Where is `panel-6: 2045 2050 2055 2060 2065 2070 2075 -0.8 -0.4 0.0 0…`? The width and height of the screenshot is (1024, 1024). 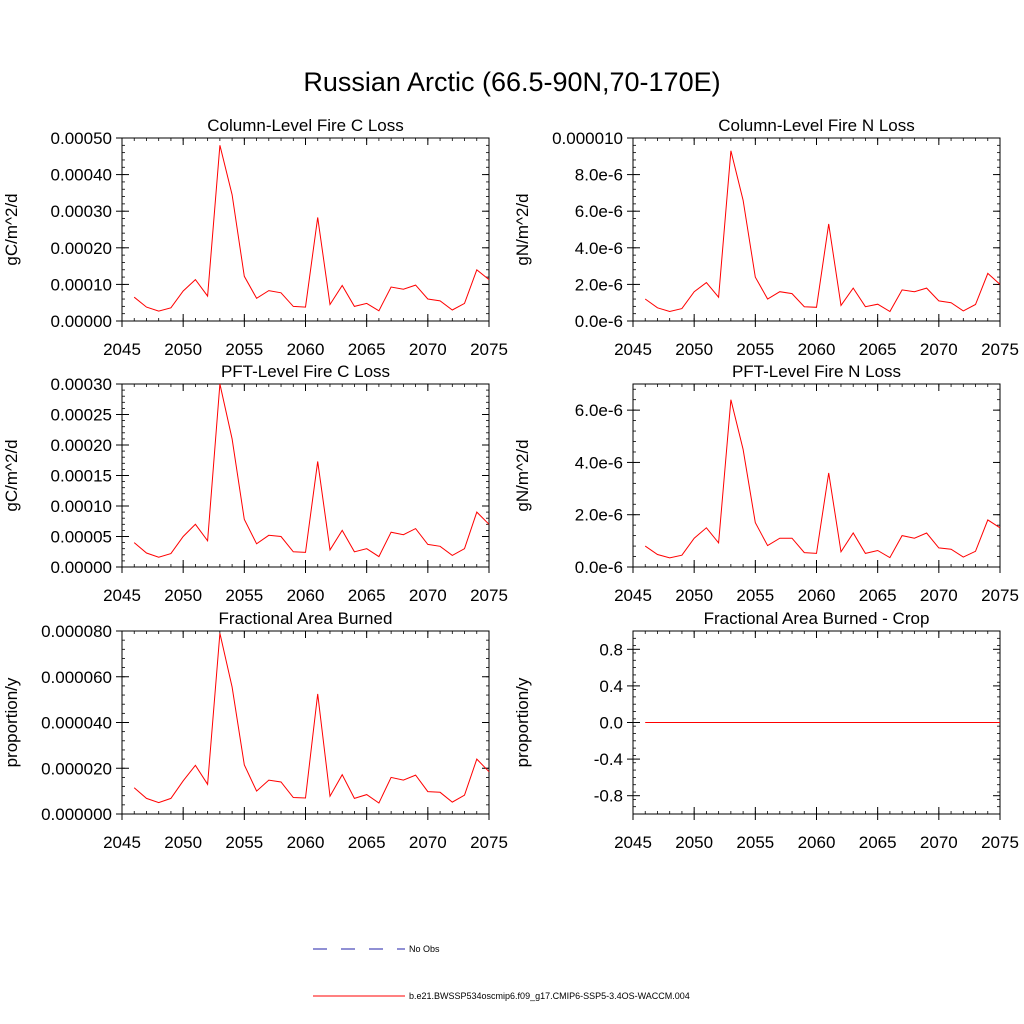
panel-6: 2045 2050 2055 2060 2065 2070 2075 -0.8 -0.4 0.0 0… is located at coordinates (766, 730).